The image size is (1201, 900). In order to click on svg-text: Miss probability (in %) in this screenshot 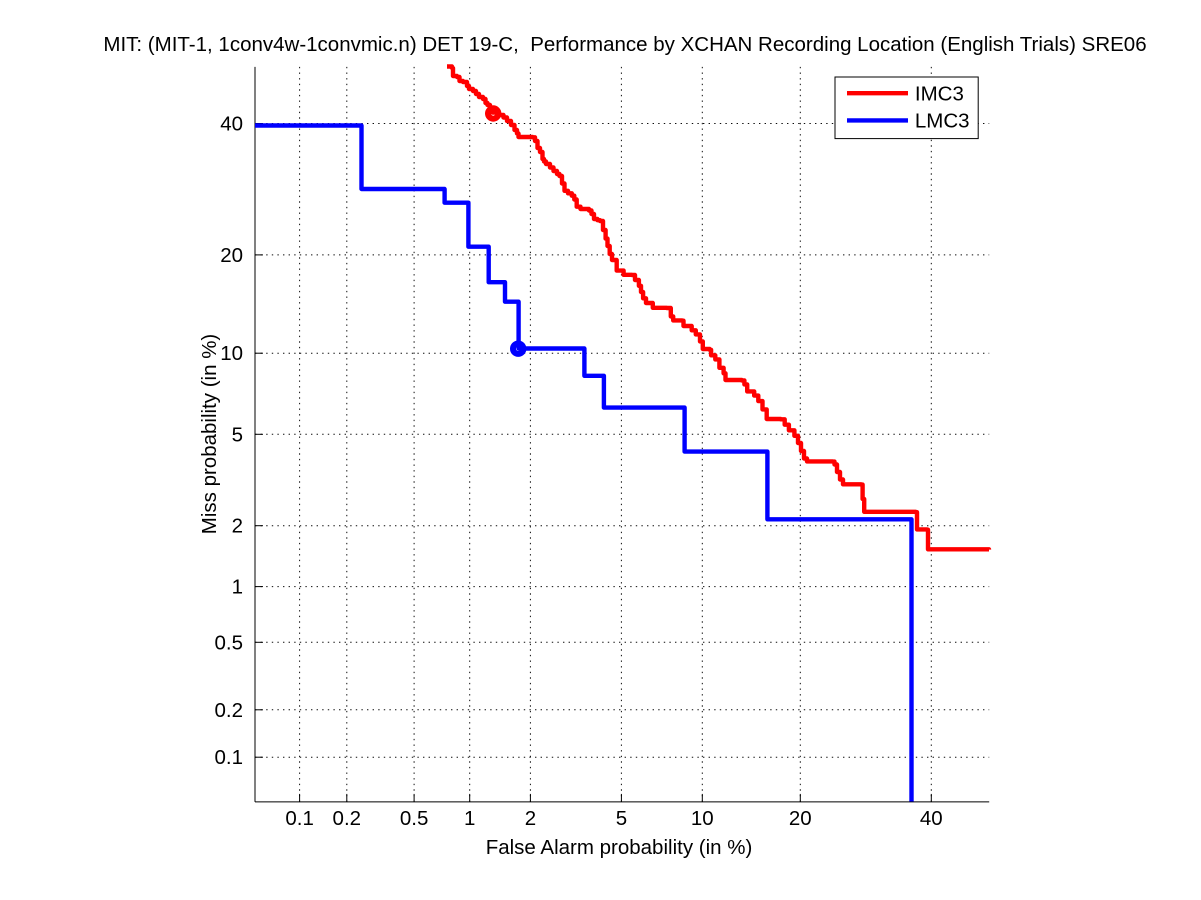, I will do `click(209, 434)`.